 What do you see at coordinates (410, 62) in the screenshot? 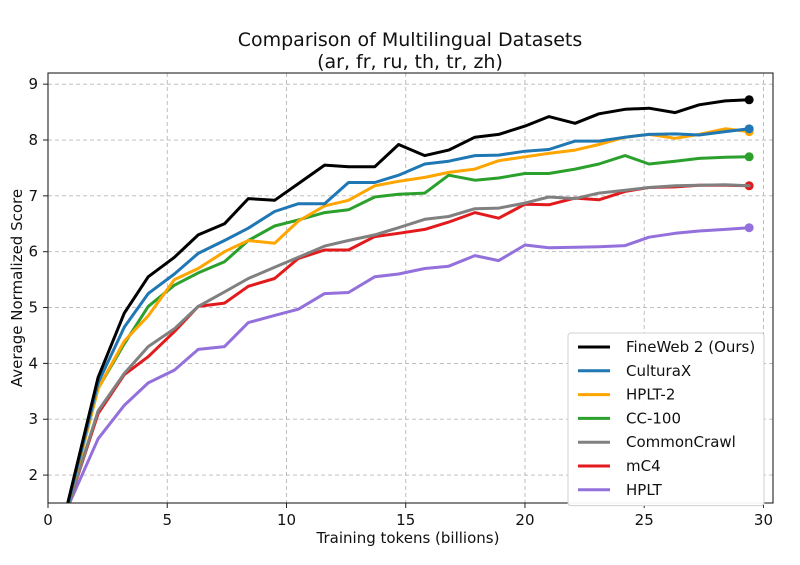
I see `chart-subtitle: (ar, fr, ru, th, tr, zh)` at bounding box center [410, 62].